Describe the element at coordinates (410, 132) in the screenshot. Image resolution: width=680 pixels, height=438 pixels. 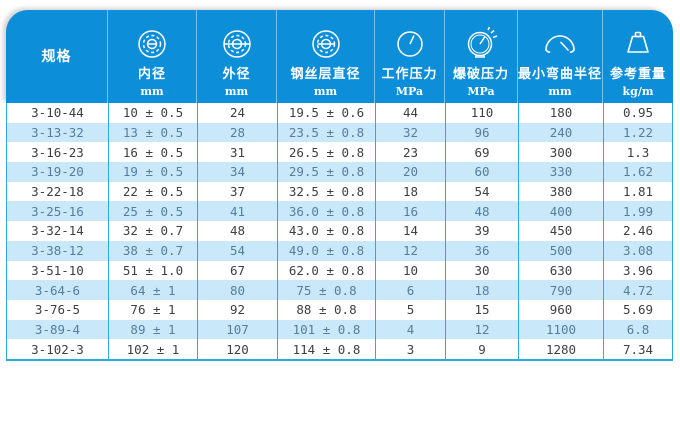
I see `table-cell: 32` at that location.